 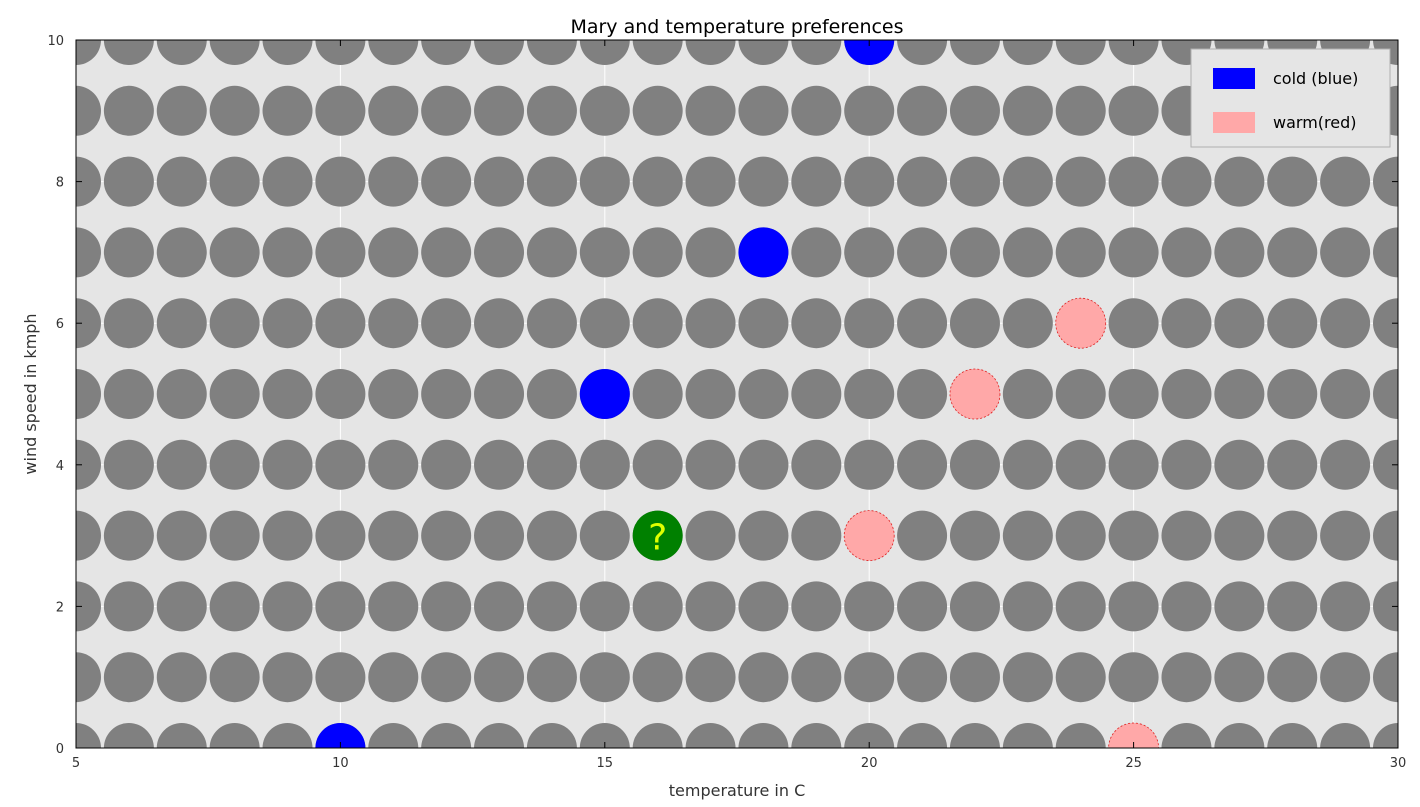 What do you see at coordinates (60, 607) in the screenshot?
I see `y-tick-label: 2` at bounding box center [60, 607].